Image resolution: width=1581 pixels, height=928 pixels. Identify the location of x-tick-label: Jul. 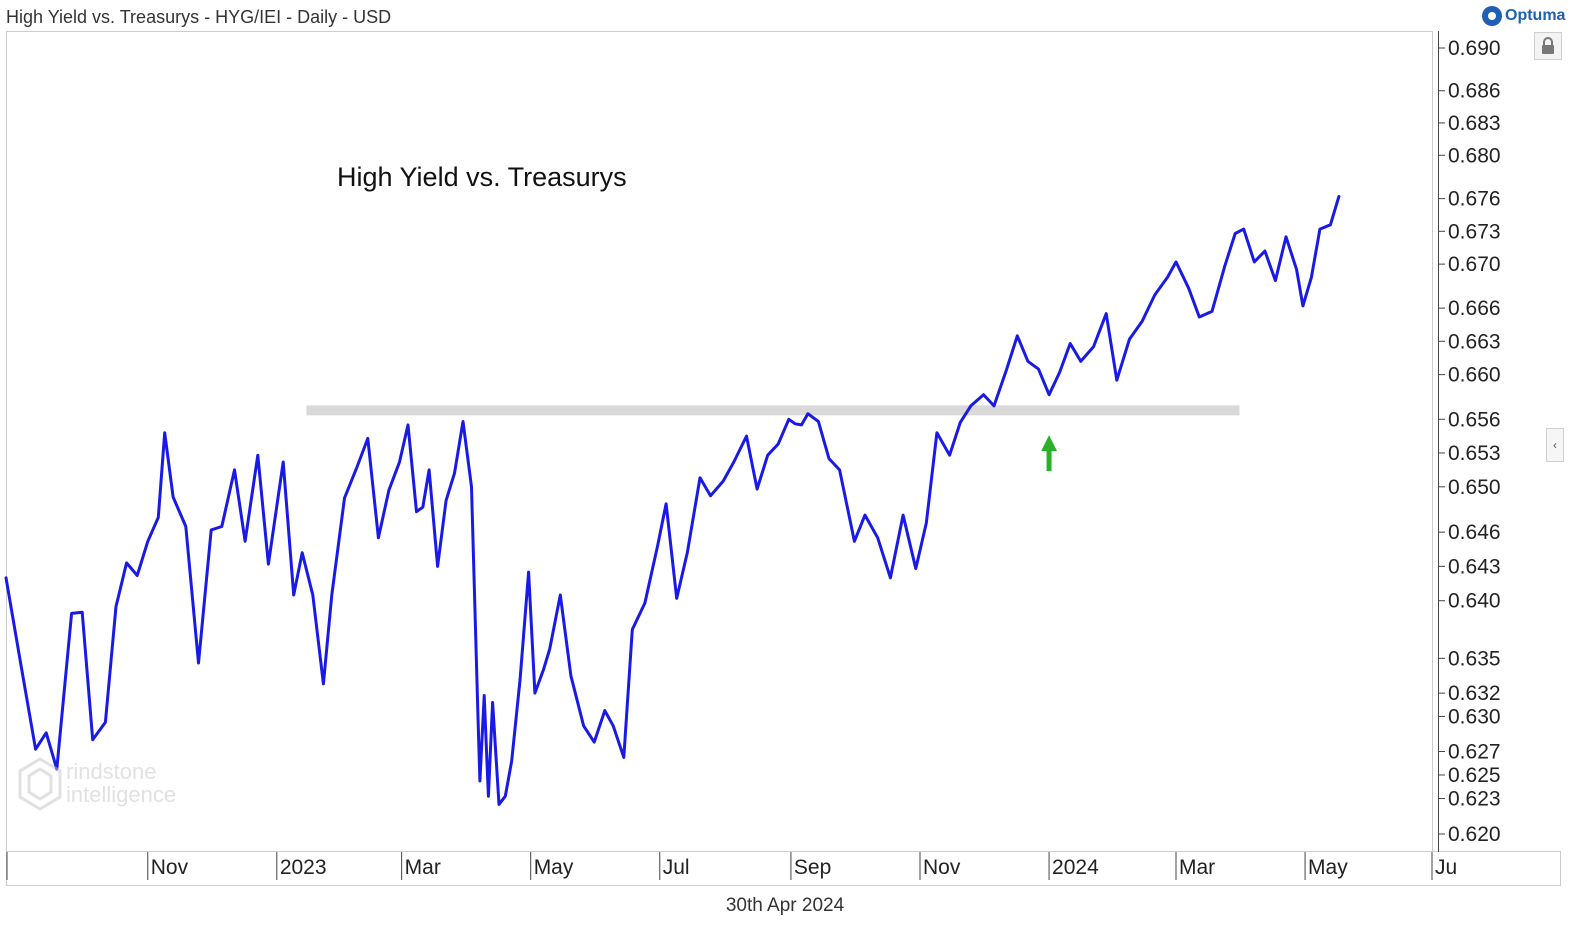
(676, 867).